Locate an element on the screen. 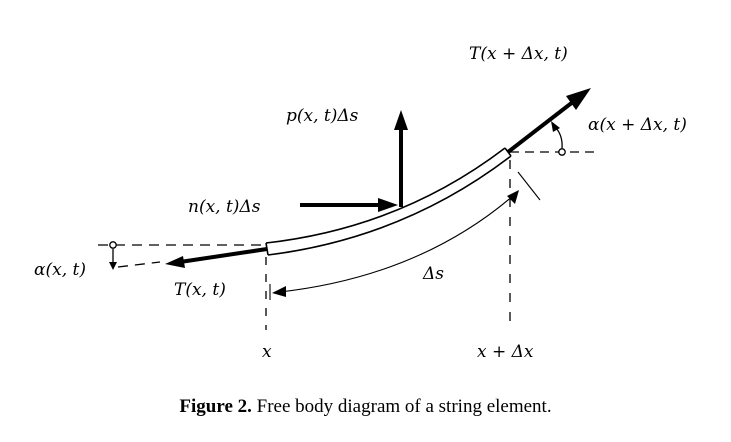 The height and width of the screenshot is (442, 731). angle-left-marker is located at coordinates (180, 255).